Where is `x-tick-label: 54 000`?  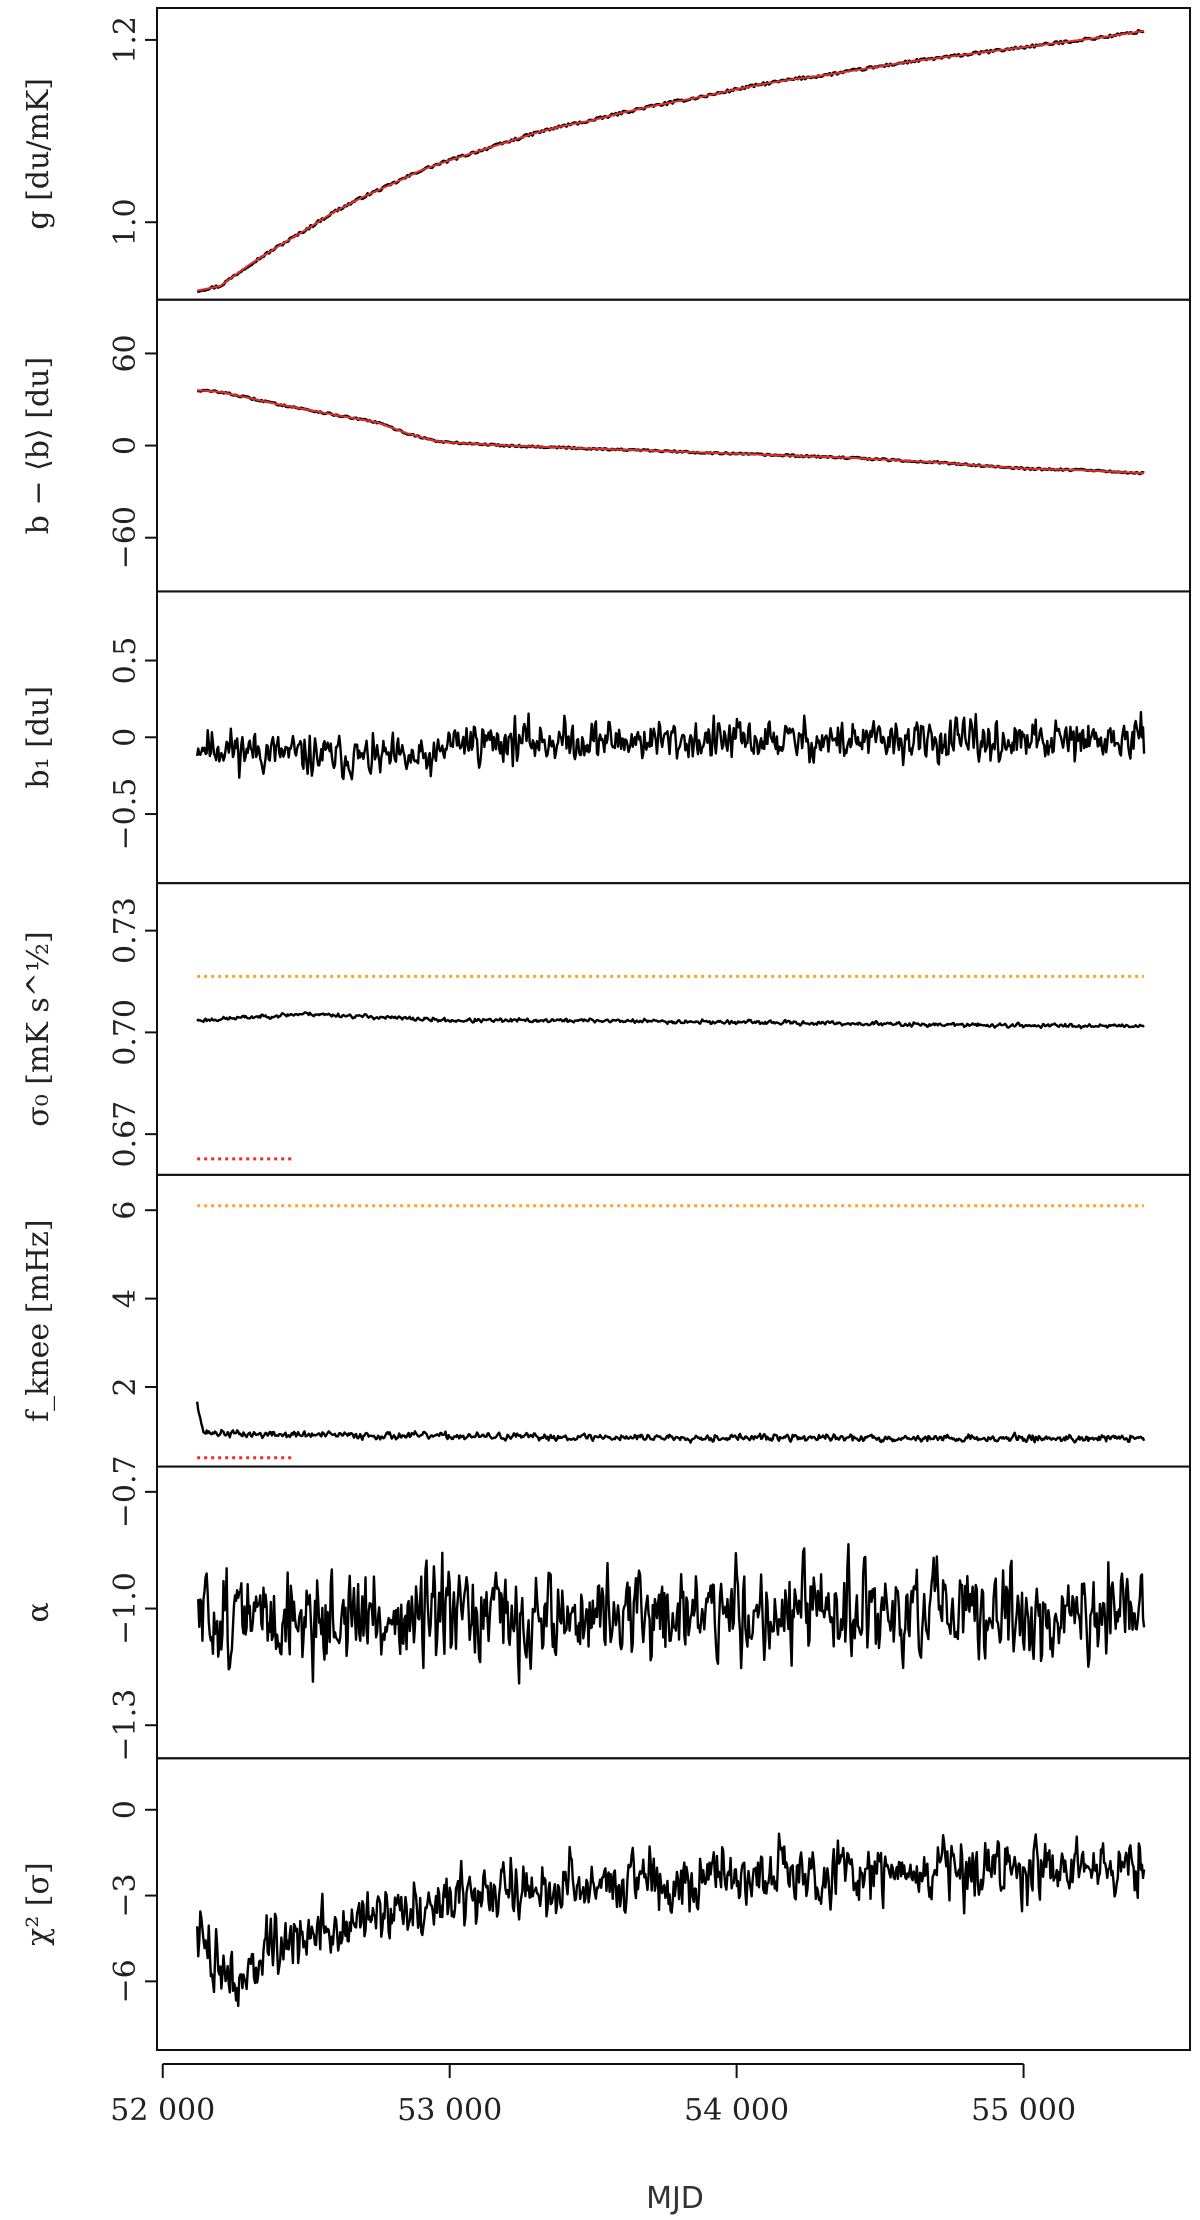
x-tick-label: 54 000 is located at coordinates (736, 2110).